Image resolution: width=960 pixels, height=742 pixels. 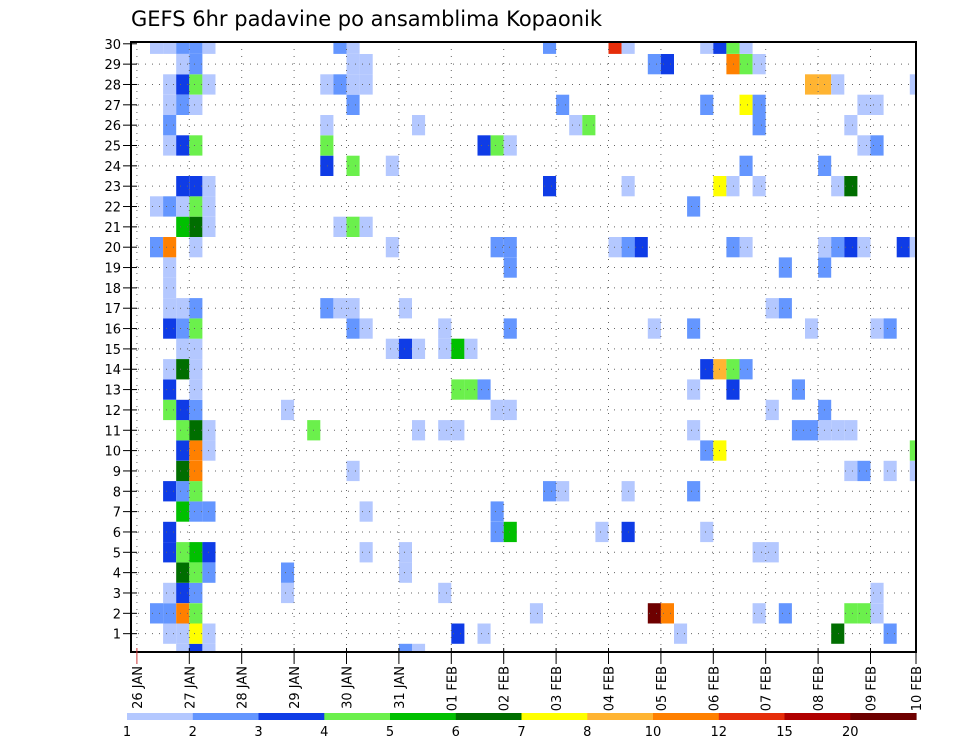 I want to click on y-tick-label: 7, so click(x=117, y=513).